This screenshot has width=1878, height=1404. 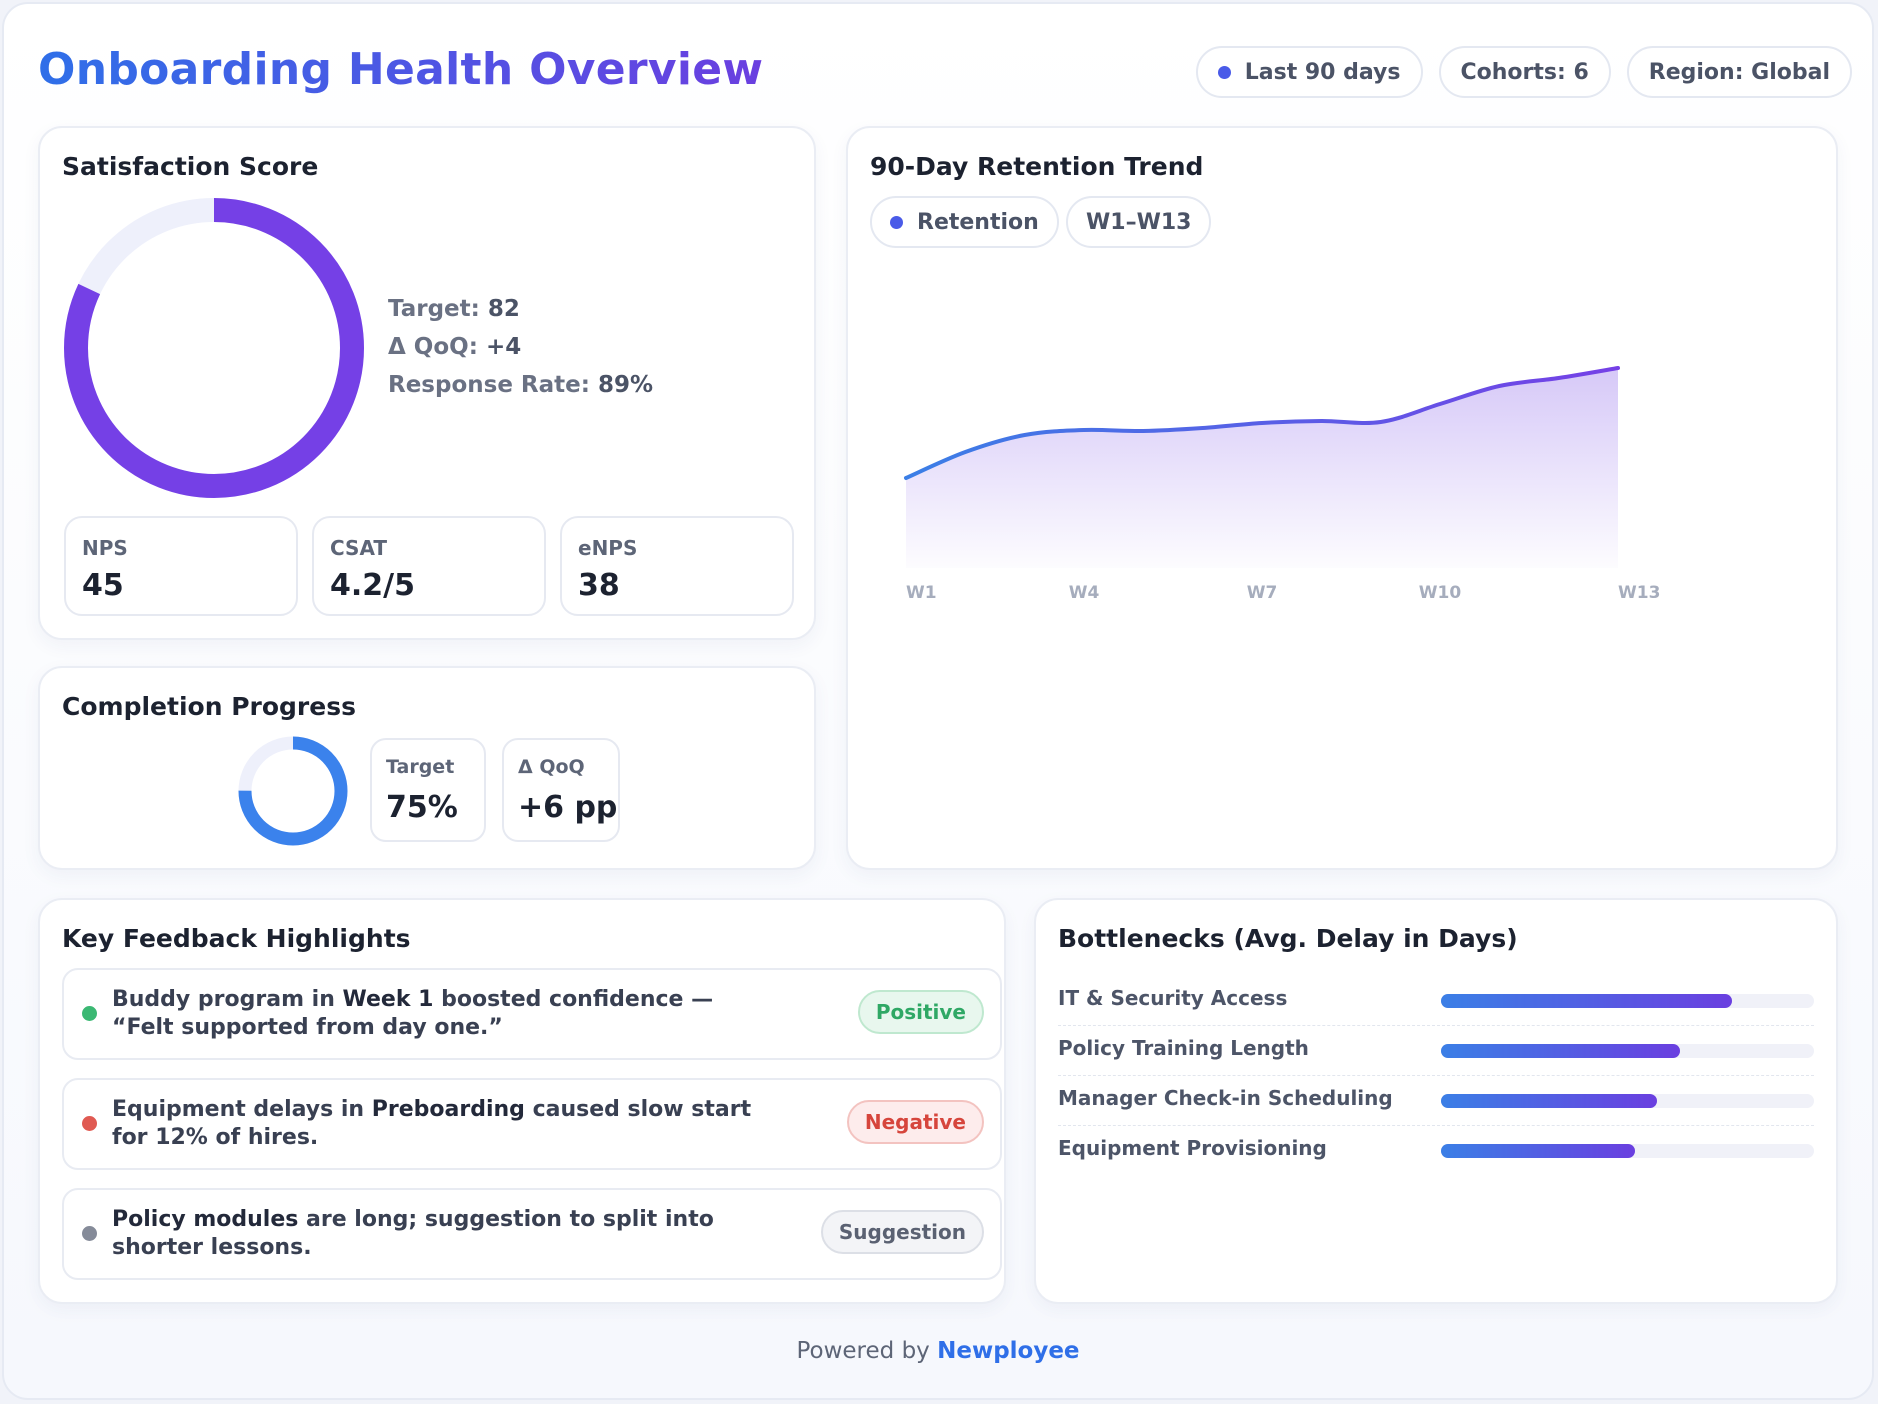 What do you see at coordinates (1084, 593) in the screenshot?
I see `x-tick-label: W4` at bounding box center [1084, 593].